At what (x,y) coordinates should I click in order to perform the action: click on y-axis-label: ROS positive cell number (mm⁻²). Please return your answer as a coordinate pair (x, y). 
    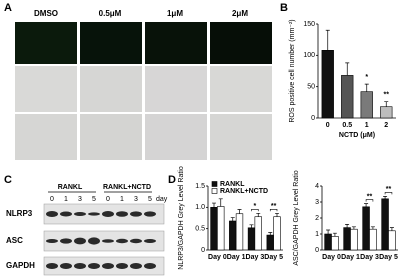
    Looking at the image, I should click on (292, 70).